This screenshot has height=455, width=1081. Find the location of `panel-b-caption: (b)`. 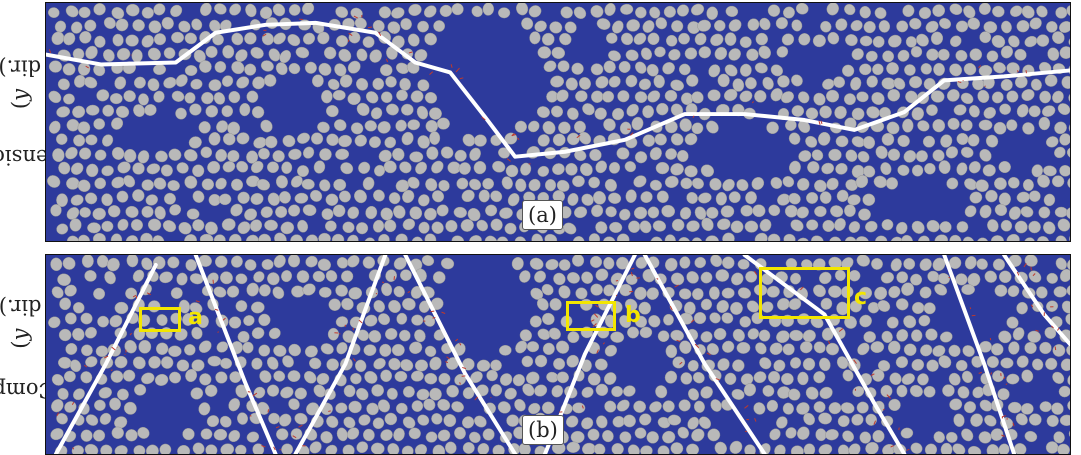

panel-b-caption: (b) is located at coordinates (543, 430).